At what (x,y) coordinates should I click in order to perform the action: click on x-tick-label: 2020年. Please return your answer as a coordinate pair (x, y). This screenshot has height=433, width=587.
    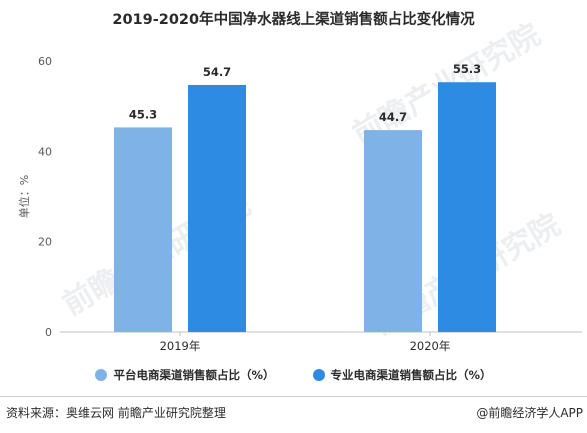
    Looking at the image, I should click on (430, 346).